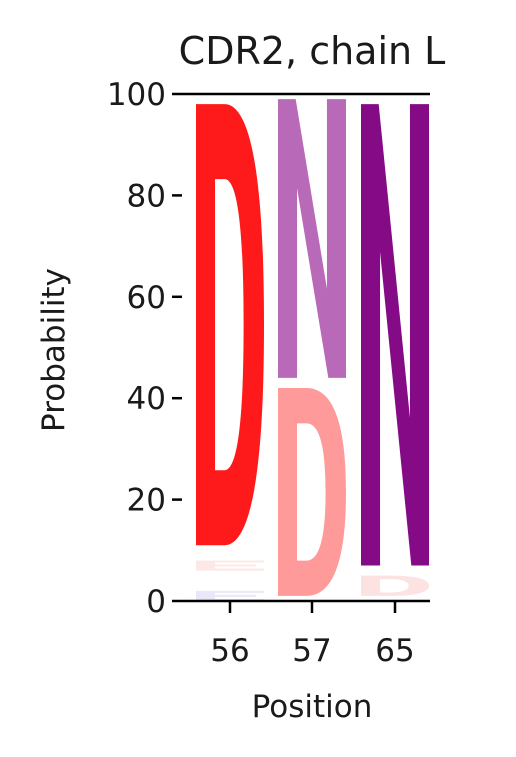  Describe the element at coordinates (144, 348) in the screenshot. I see `y-axis-ticks: 0 20 40 60 80 100` at that location.